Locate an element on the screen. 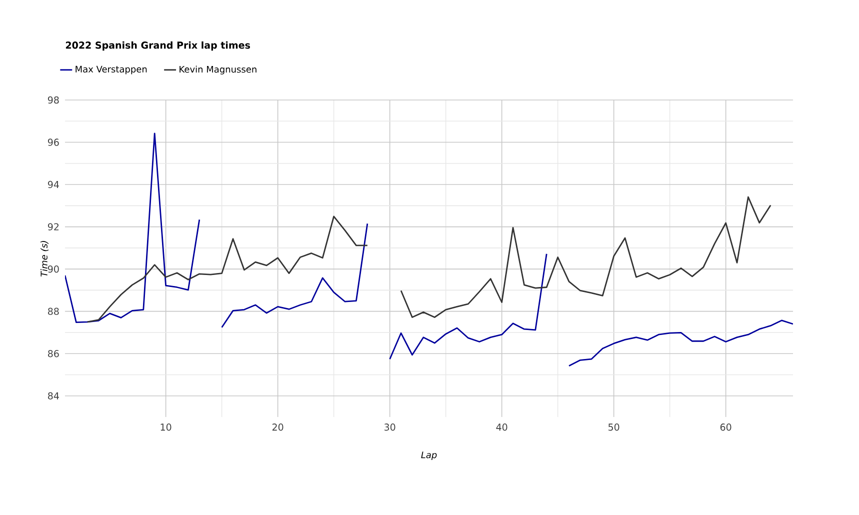  x-axis-title: Lap is located at coordinates (429, 456).